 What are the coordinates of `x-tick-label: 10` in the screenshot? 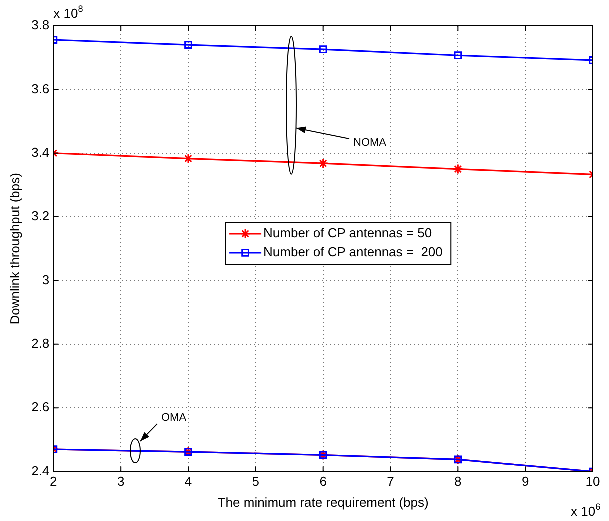 It's located at (593, 482).